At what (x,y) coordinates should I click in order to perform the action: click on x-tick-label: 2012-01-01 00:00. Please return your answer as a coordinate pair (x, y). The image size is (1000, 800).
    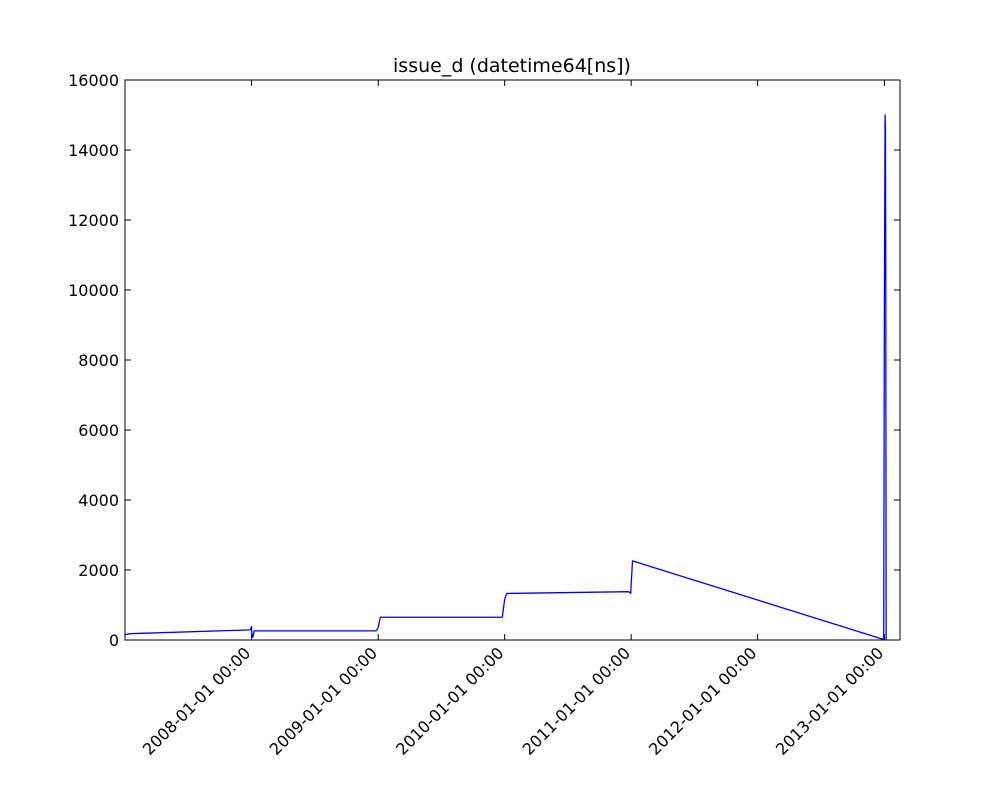
    Looking at the image, I should click on (702, 700).